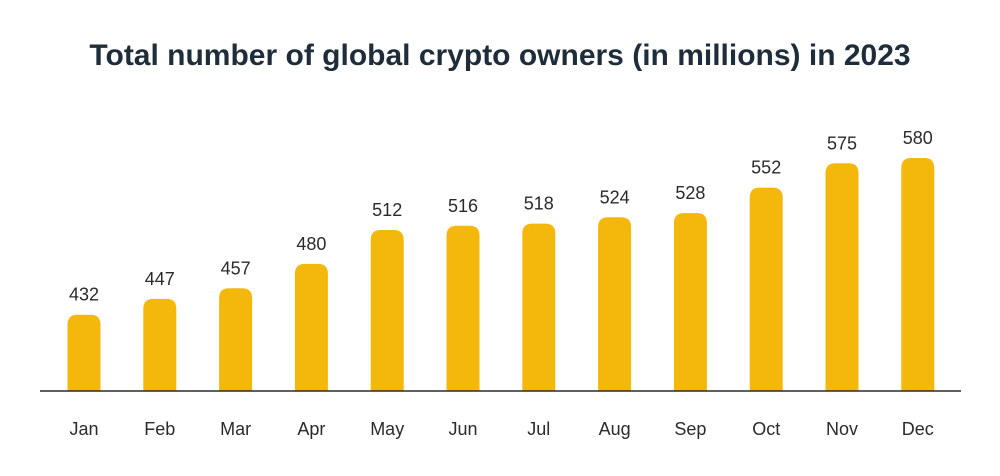 The width and height of the screenshot is (1000, 476). I want to click on bar-oct, so click(766, 289).